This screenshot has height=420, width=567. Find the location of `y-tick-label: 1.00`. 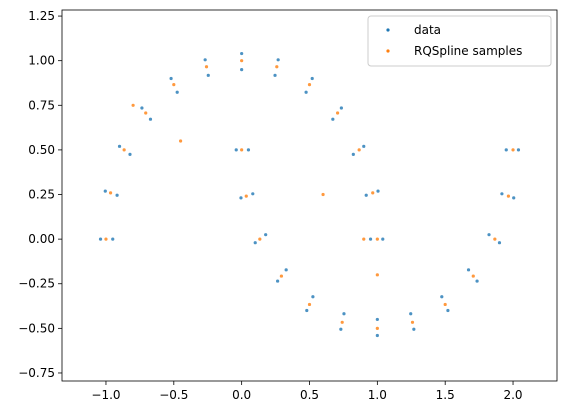

y-tick-label: 1.00 is located at coordinates (41, 61).